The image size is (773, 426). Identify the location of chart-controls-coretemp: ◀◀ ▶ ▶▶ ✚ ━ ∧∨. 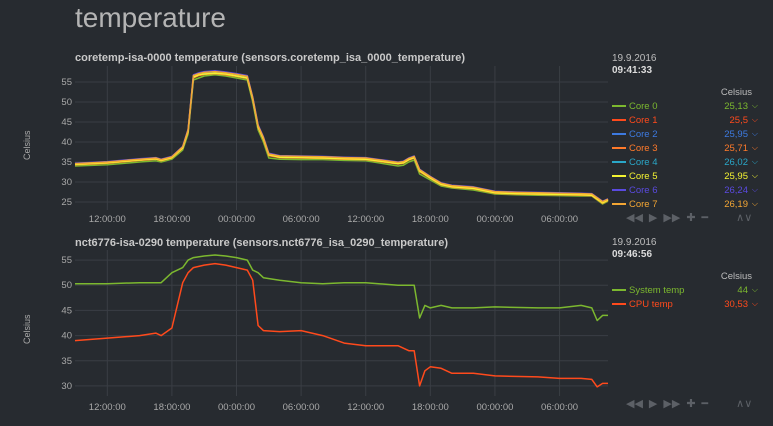
(692, 218).